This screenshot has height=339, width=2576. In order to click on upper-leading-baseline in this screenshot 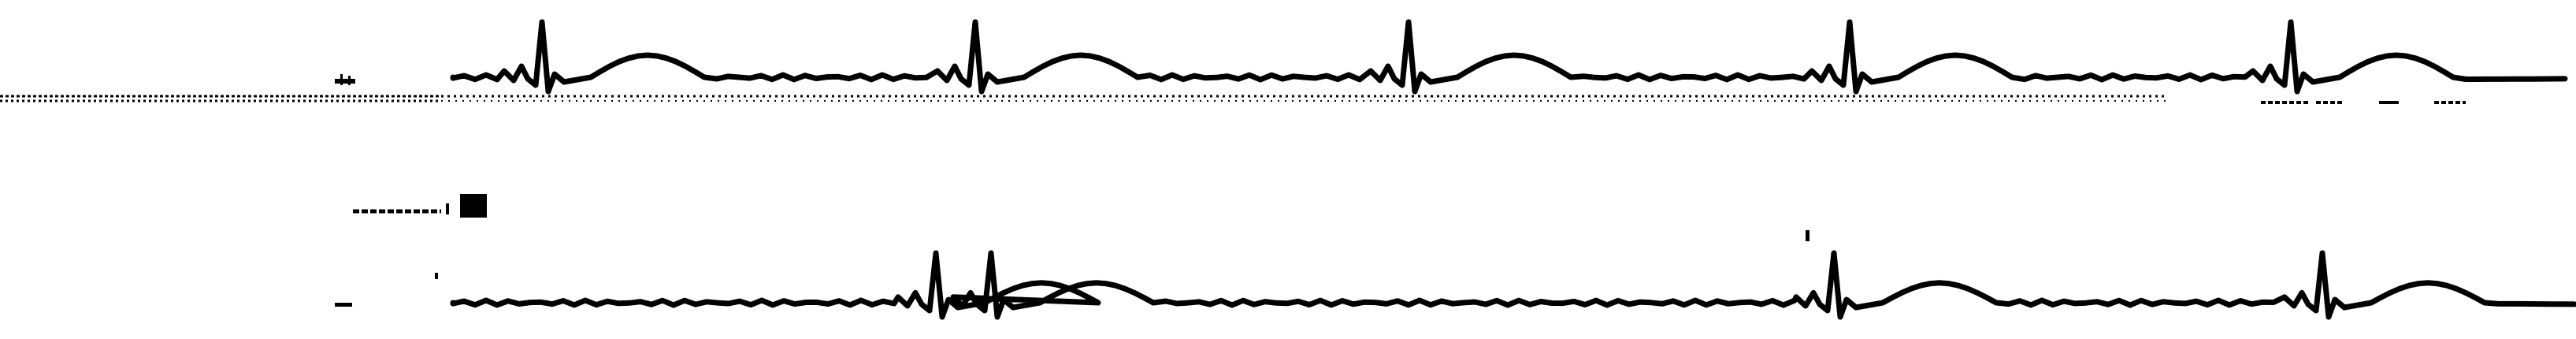, I will do `click(220, 98)`.